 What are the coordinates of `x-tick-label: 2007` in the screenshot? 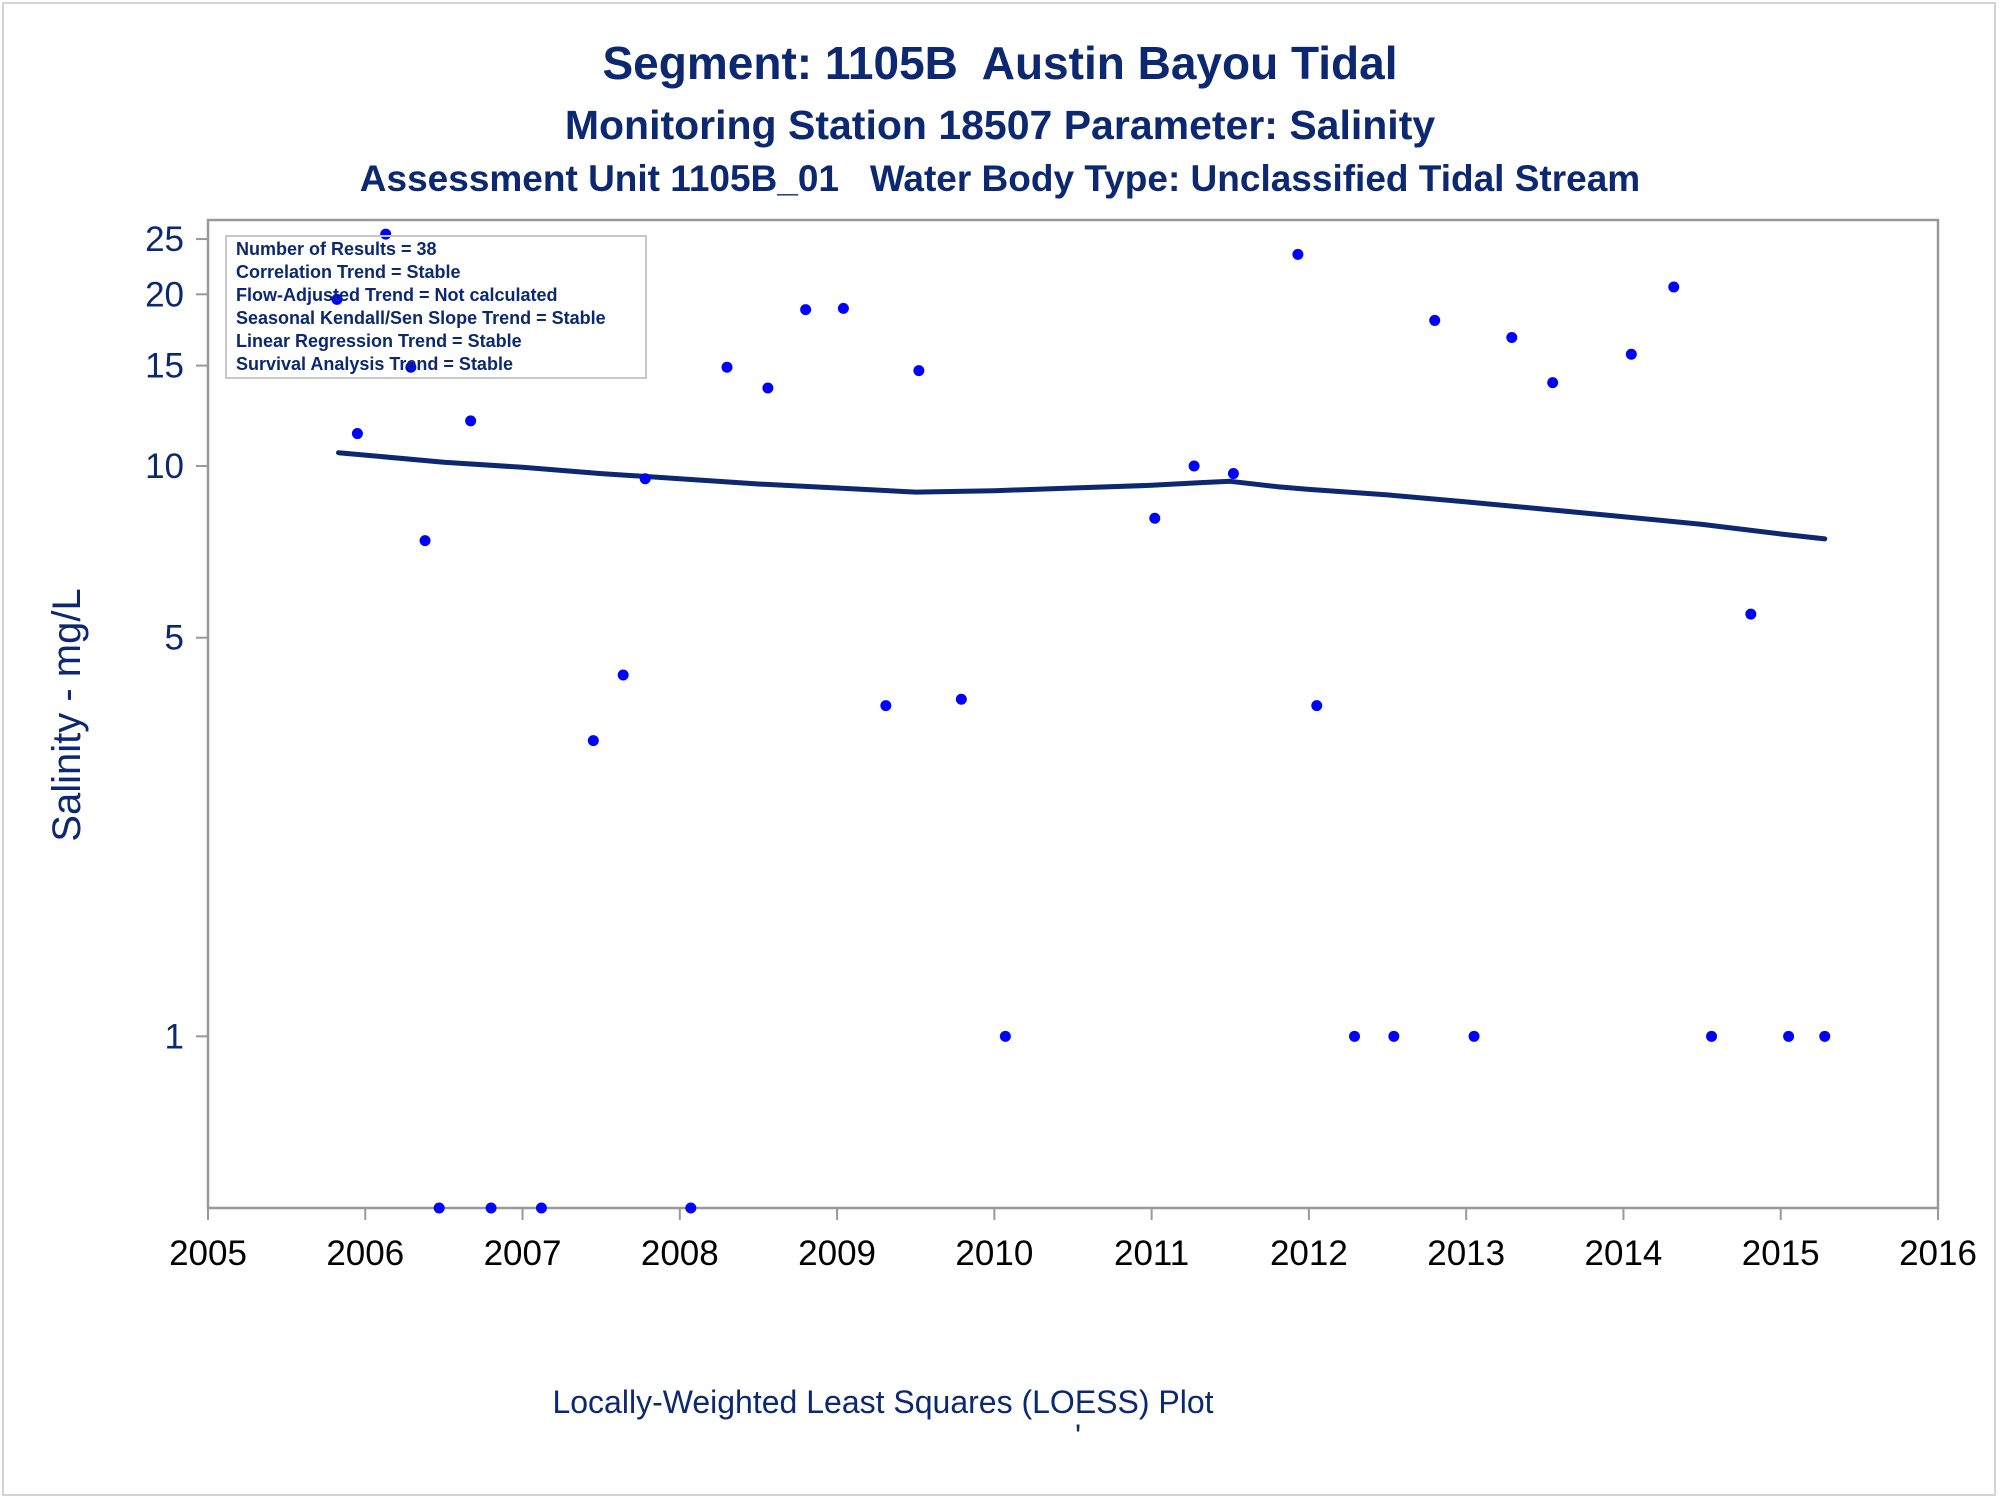 It's located at (523, 1253).